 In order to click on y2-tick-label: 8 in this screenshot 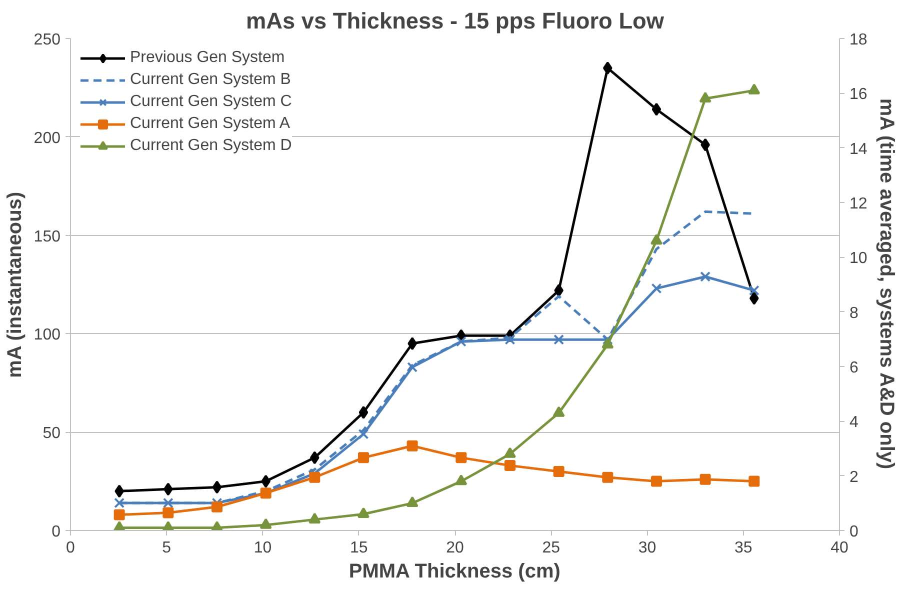, I will do `click(854, 313)`.